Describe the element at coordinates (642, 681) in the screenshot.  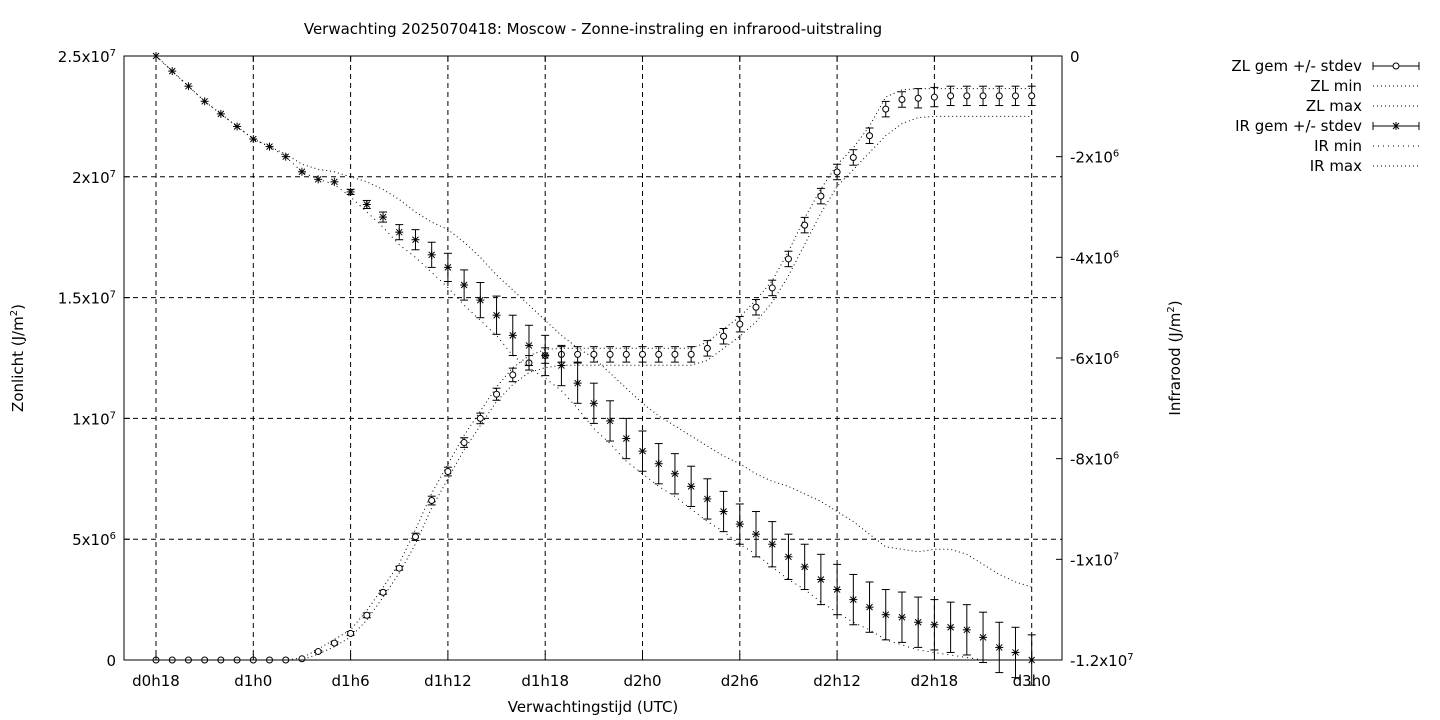
I see `x-tick-label: d2h0` at that location.